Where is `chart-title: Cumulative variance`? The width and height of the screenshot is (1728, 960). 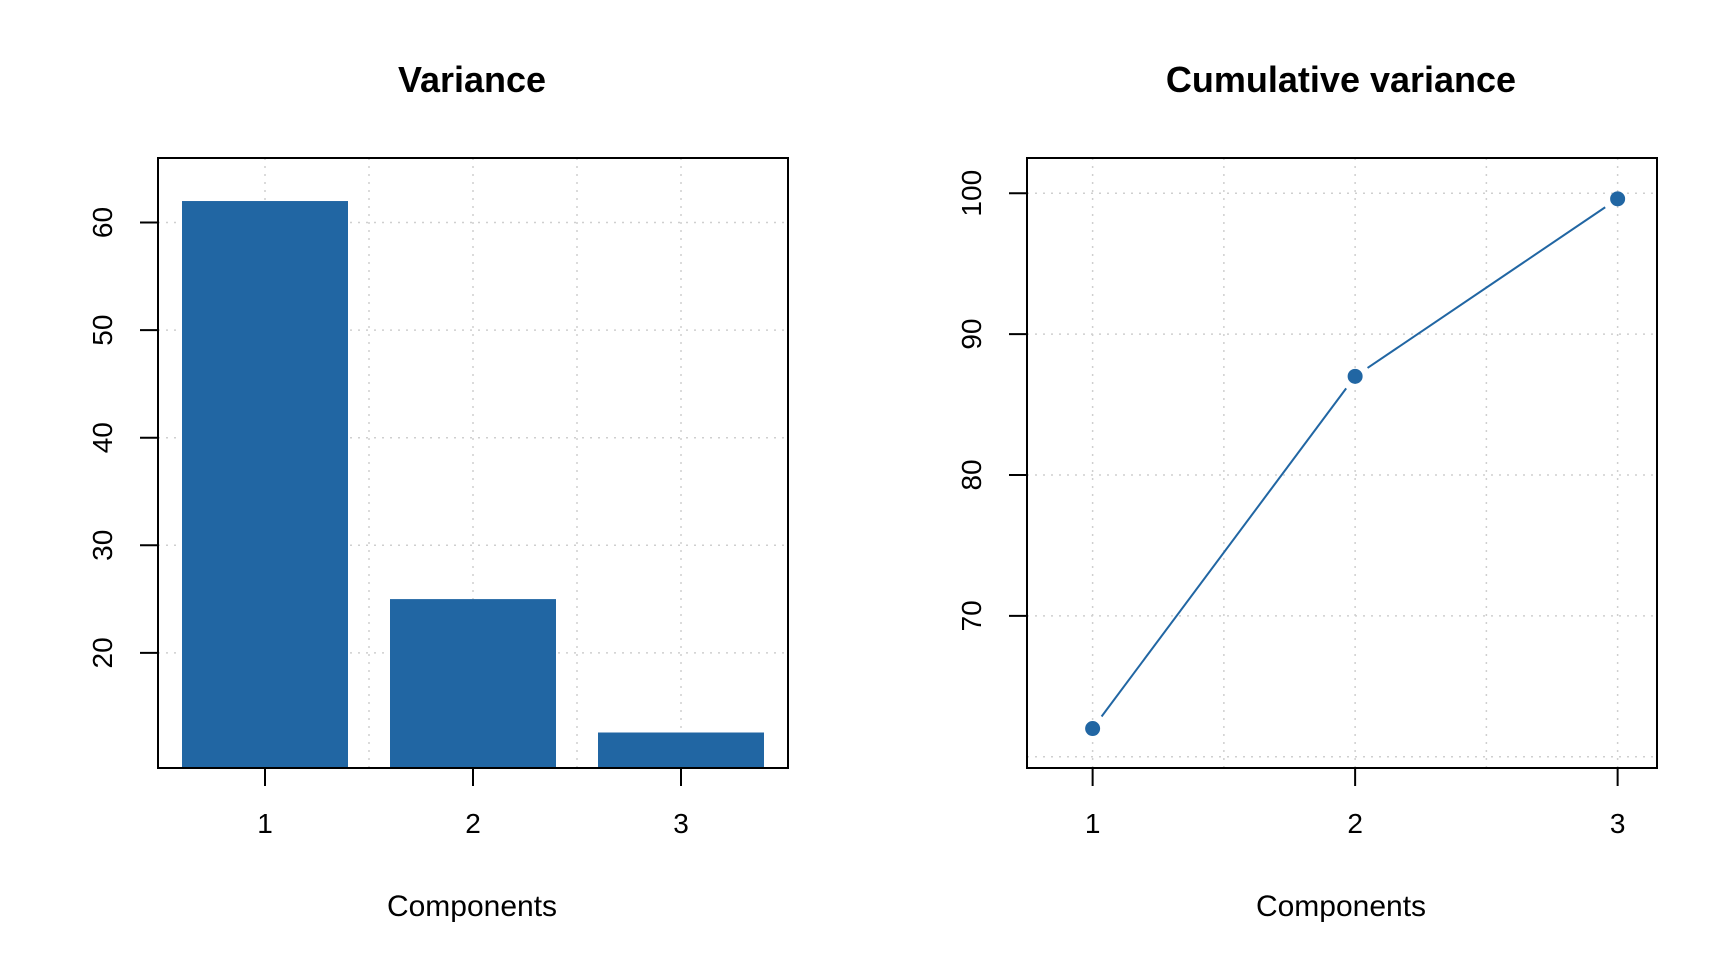
chart-title: Cumulative variance is located at coordinates (1341, 79).